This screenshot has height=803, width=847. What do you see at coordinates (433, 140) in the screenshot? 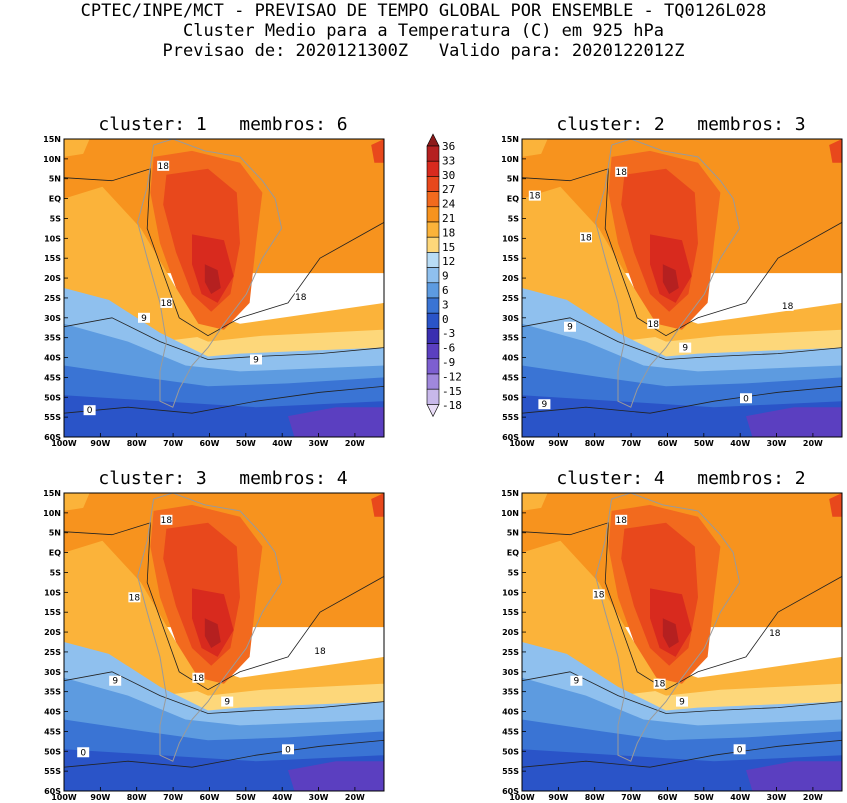
I see `colorbar-arrow-top` at bounding box center [433, 140].